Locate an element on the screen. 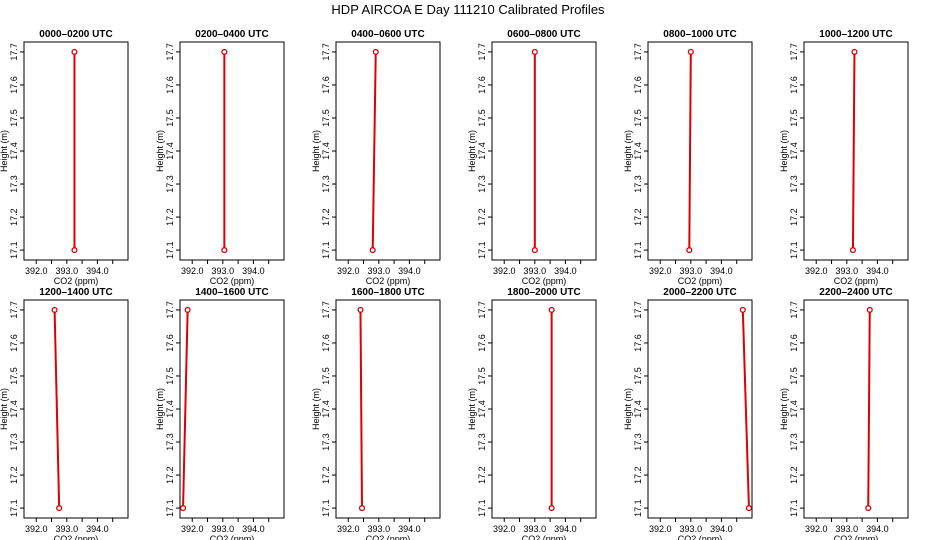 The width and height of the screenshot is (936, 540). panel-title: 1400–1600 UTC is located at coordinates (231, 292).